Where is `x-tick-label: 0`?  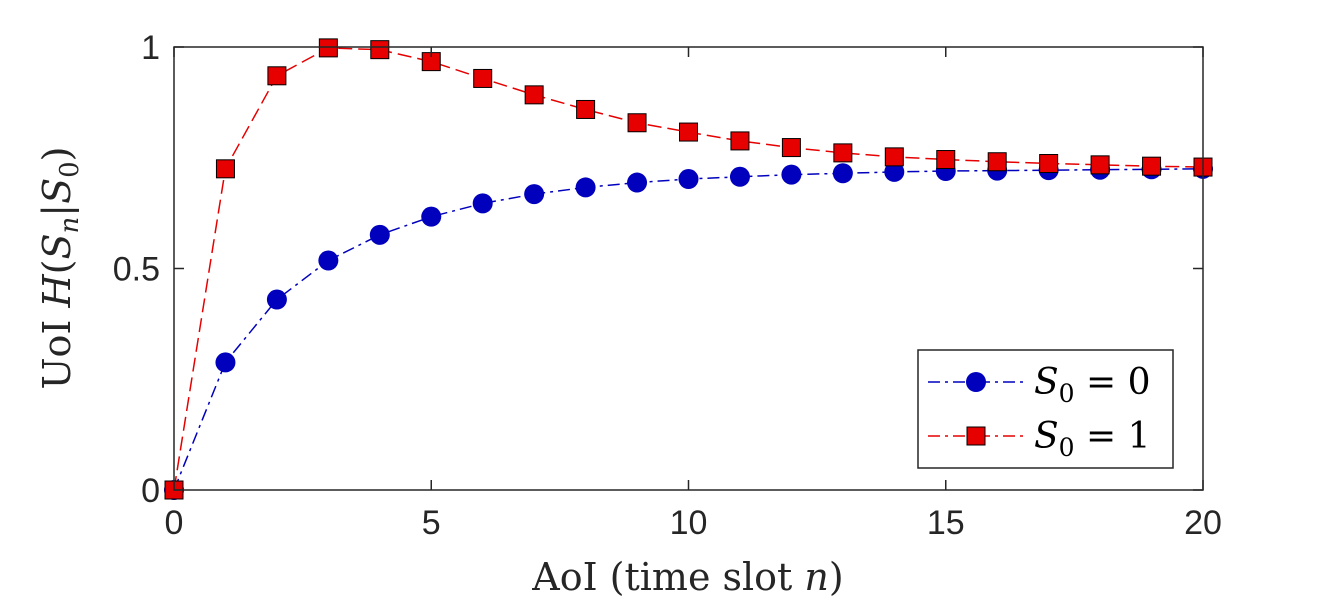 x-tick-label: 0 is located at coordinates (174, 523).